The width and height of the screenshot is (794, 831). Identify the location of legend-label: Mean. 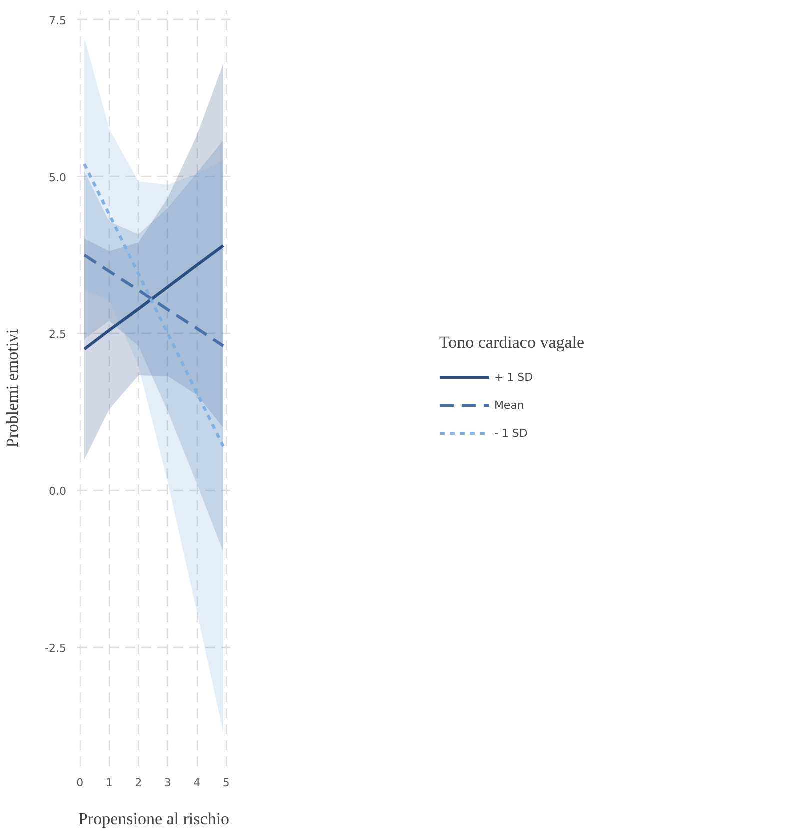
(509, 405).